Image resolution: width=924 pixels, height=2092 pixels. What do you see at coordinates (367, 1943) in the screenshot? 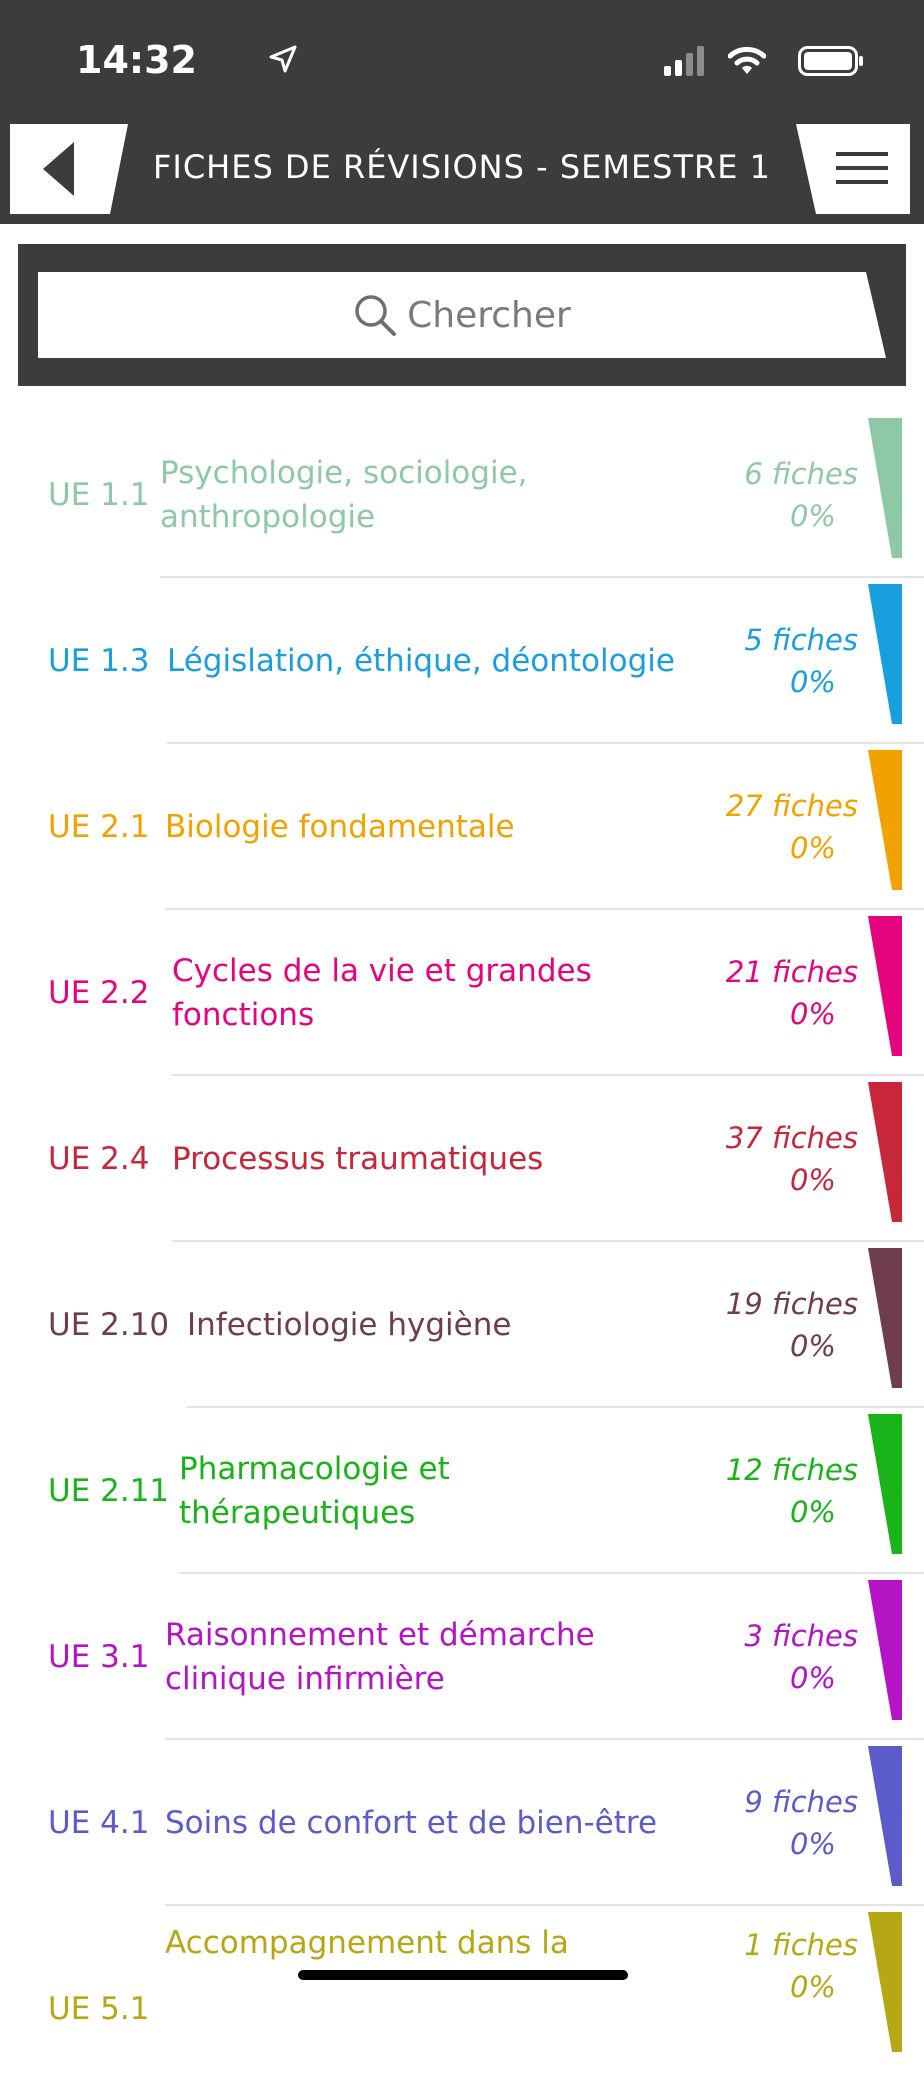
I see `ue-name: Accompagnement dans la` at bounding box center [367, 1943].